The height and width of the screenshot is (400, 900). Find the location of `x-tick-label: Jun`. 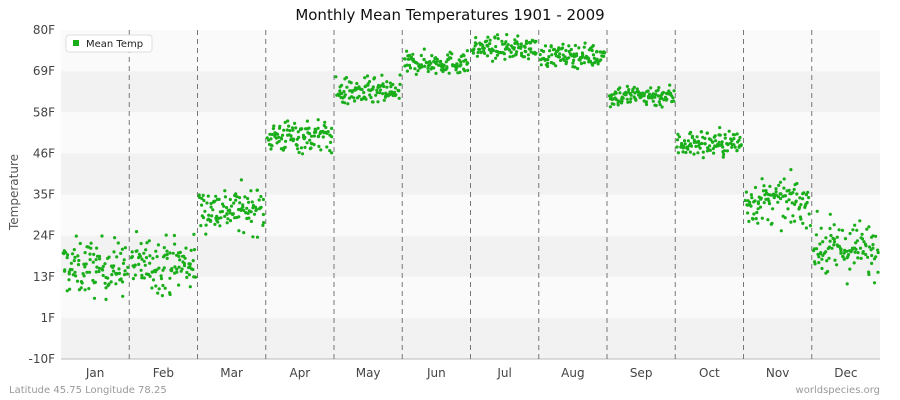

x-tick-label: Jun is located at coordinates (436, 373).